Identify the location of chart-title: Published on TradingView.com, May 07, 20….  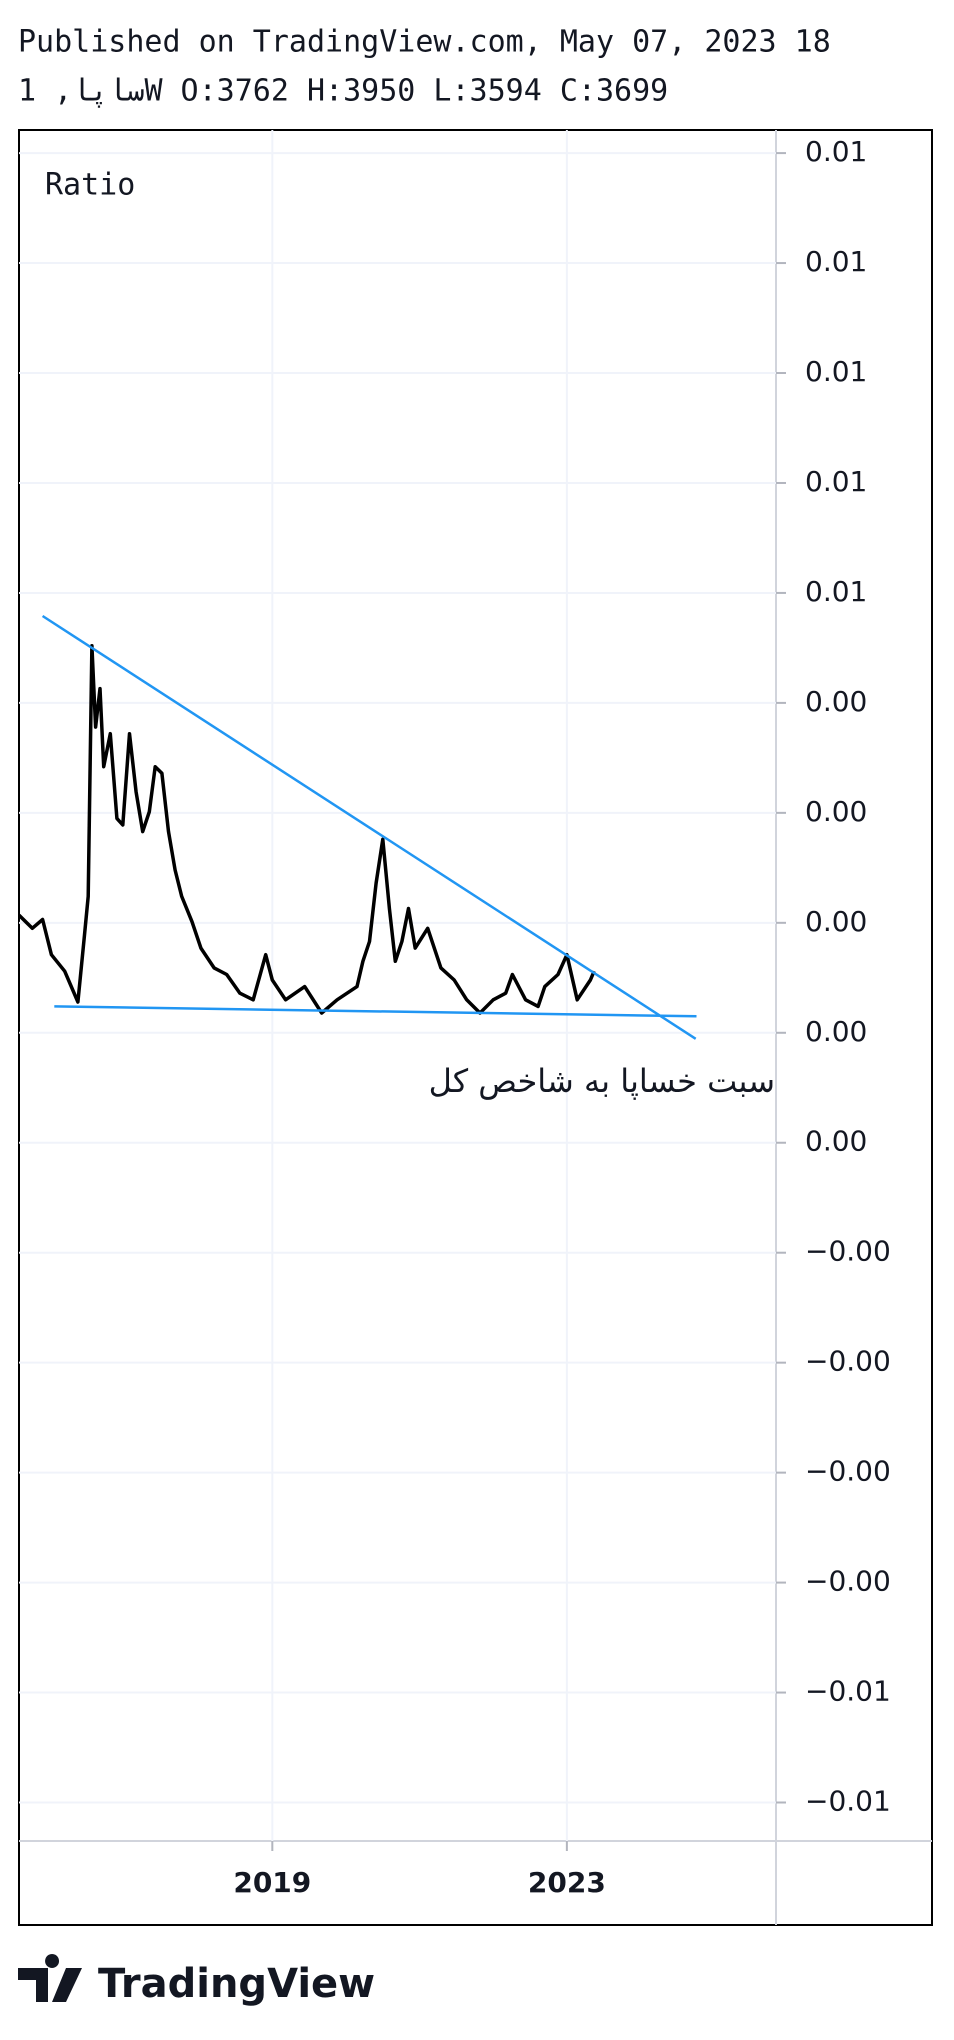
(424, 42).